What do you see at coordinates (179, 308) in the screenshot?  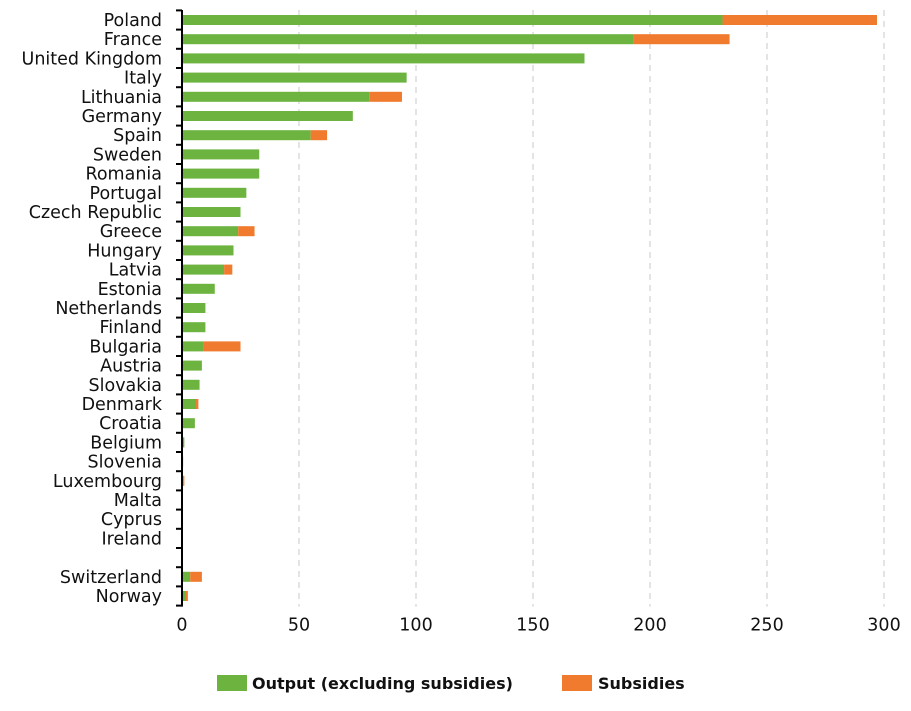 I see `axis-layer` at bounding box center [179, 308].